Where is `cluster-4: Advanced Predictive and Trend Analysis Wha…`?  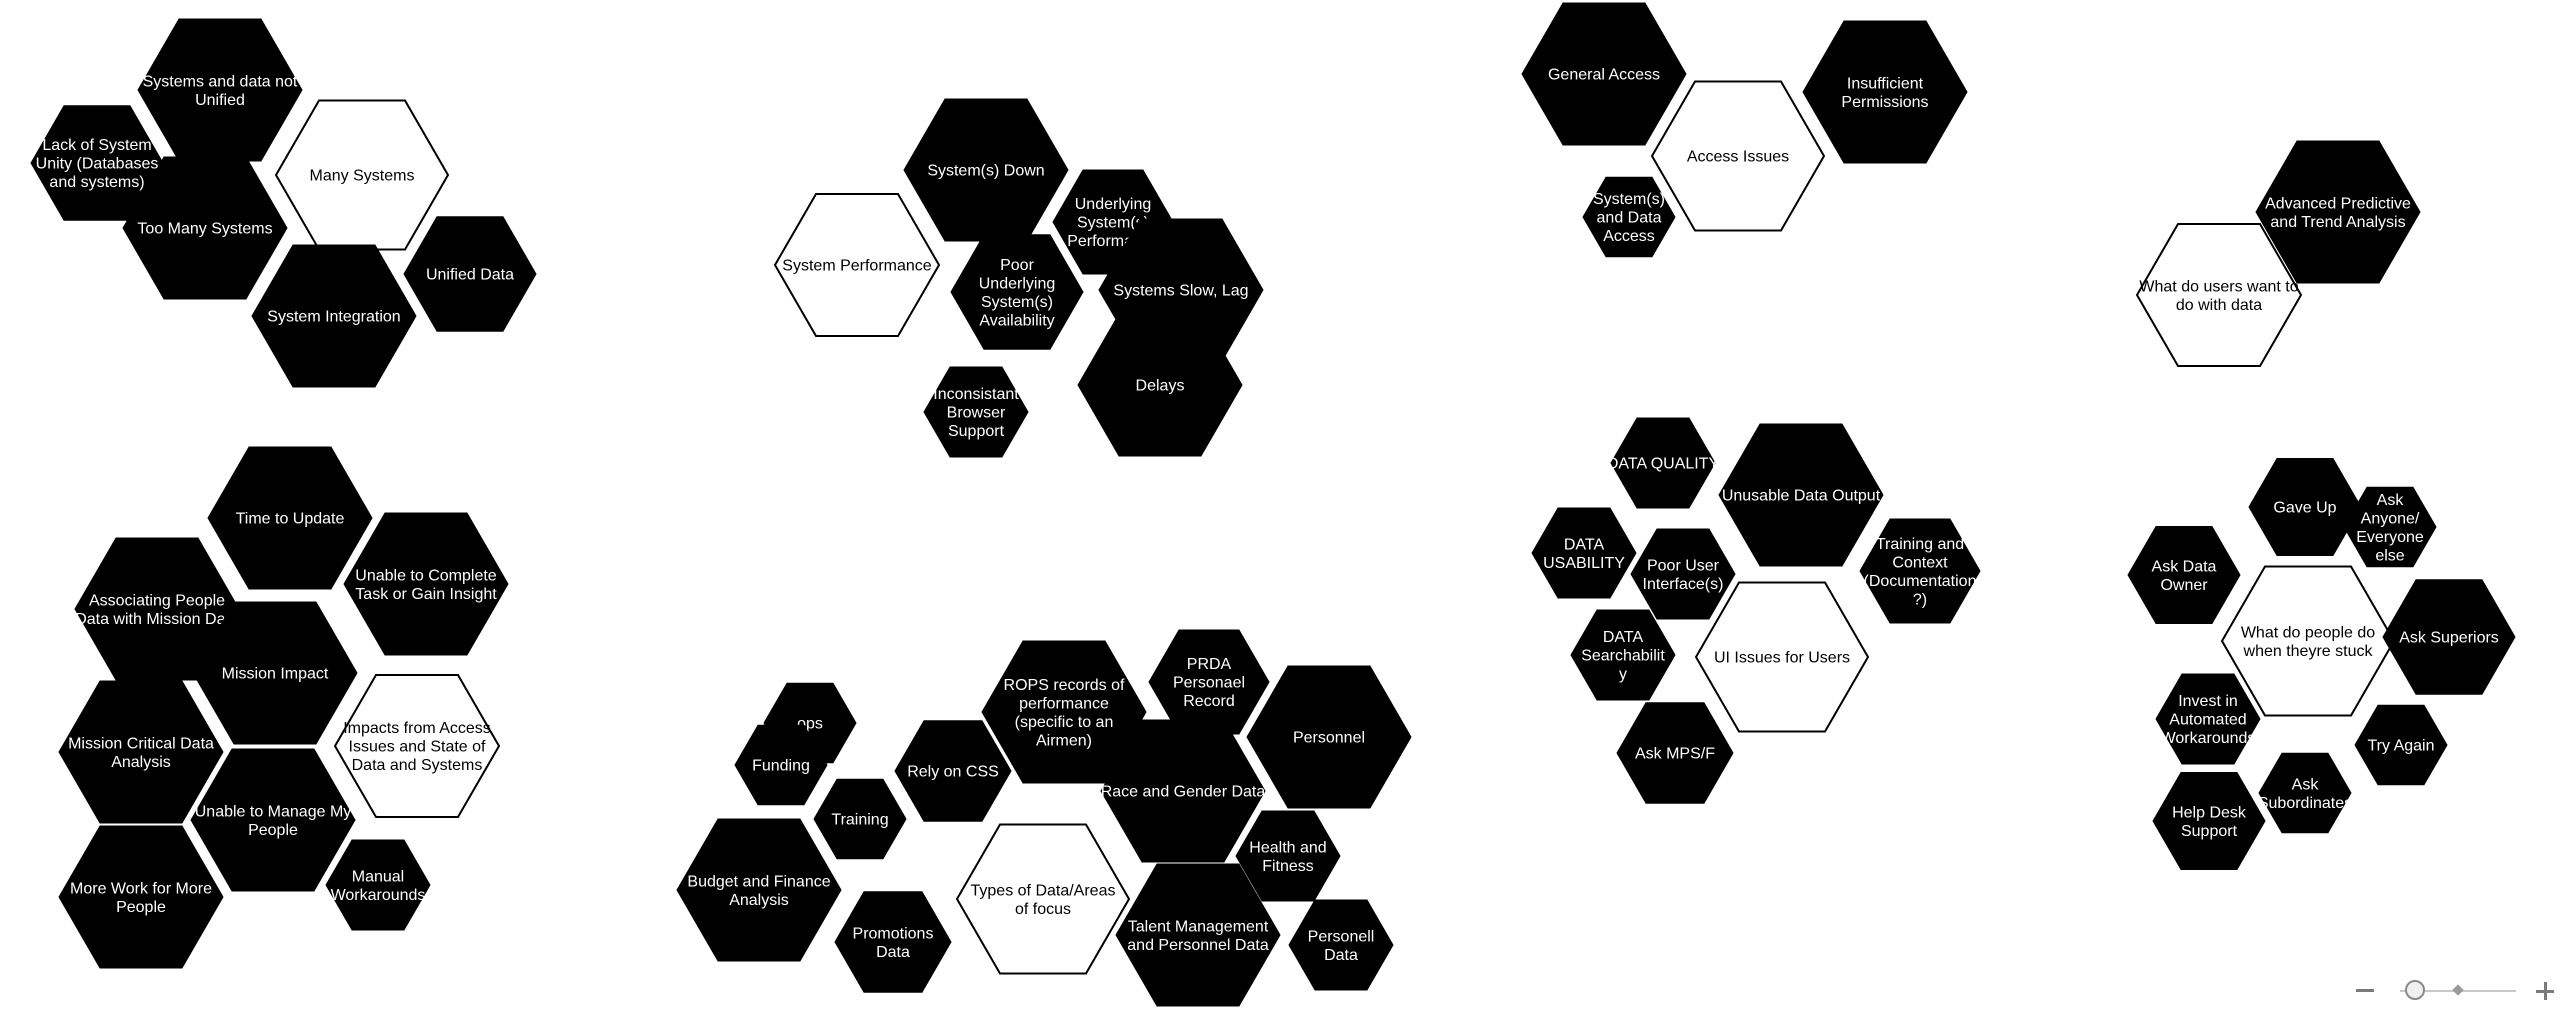
cluster-4: Advanced Predictive and Trend Analysis Wha… is located at coordinates (2278, 253).